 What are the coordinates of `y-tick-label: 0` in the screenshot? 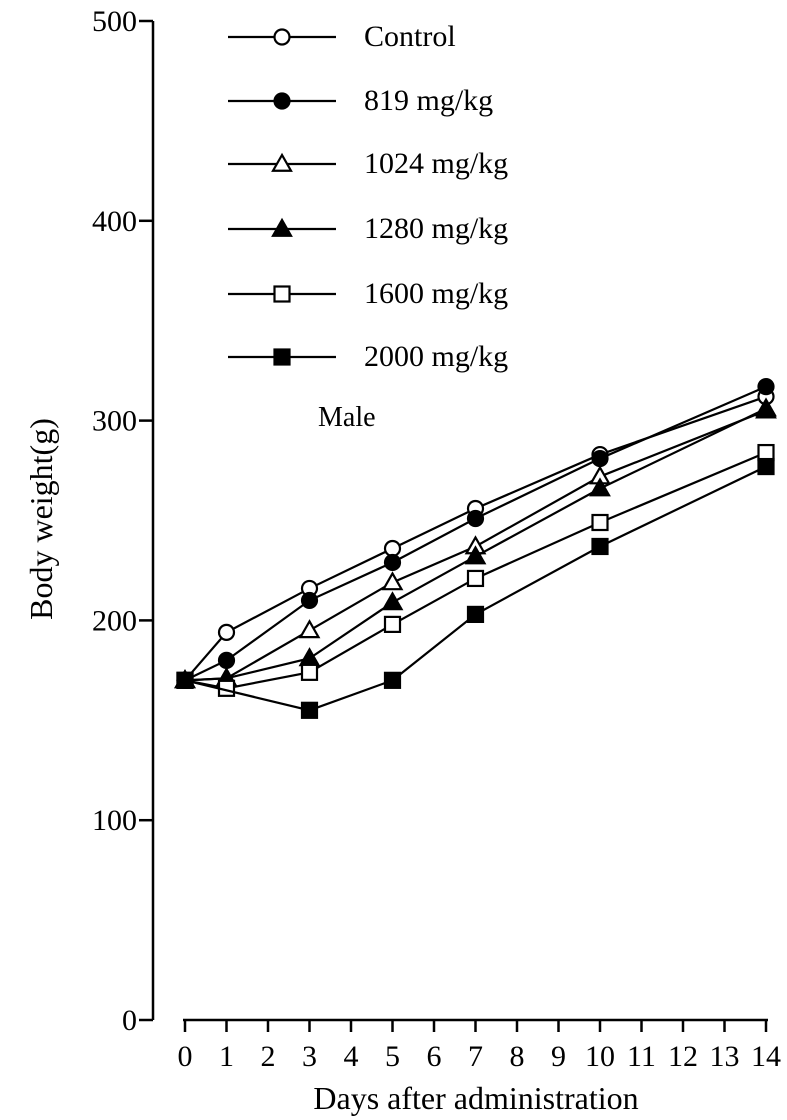 It's located at (129, 1020).